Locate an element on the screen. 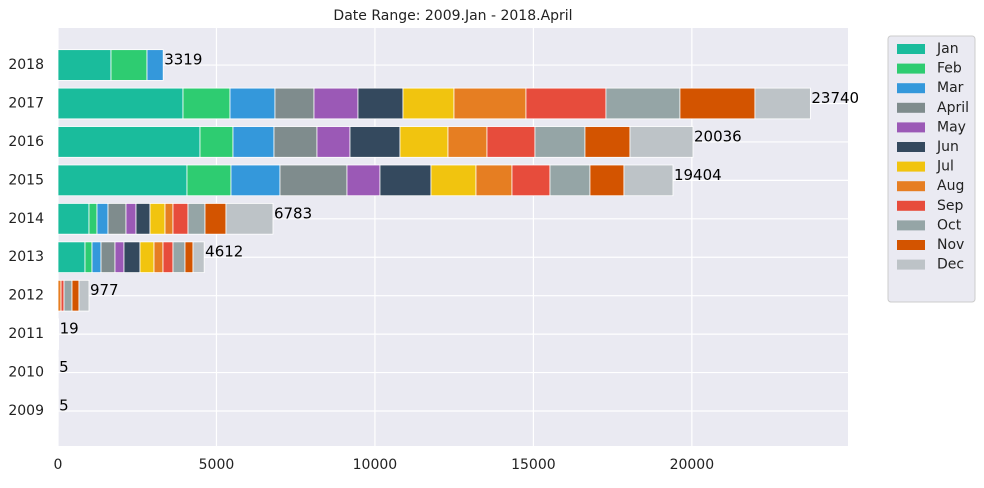 Image resolution: width=984 pixels, height=488 pixels. total-label: 3319 is located at coordinates (183, 60).